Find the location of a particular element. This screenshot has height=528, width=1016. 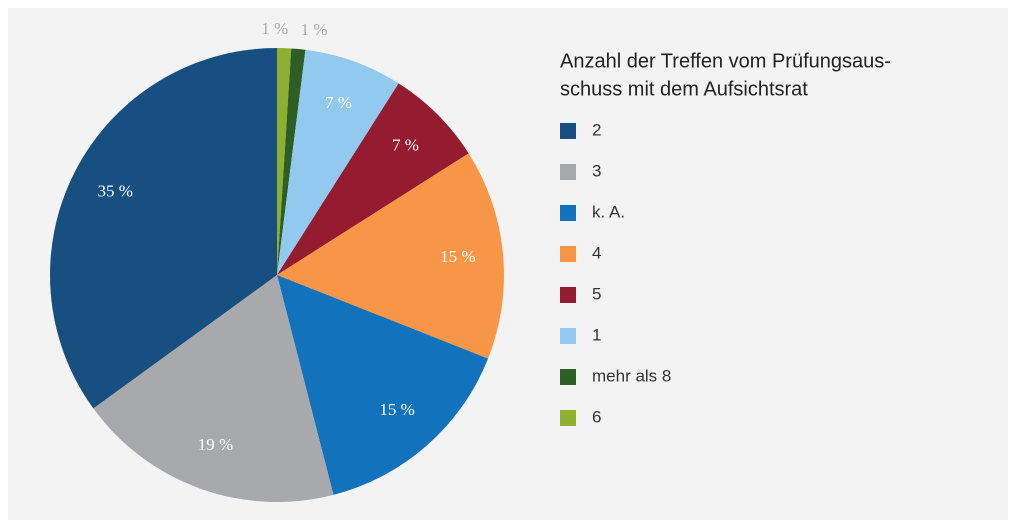

legend-label: 2 is located at coordinates (596, 129).